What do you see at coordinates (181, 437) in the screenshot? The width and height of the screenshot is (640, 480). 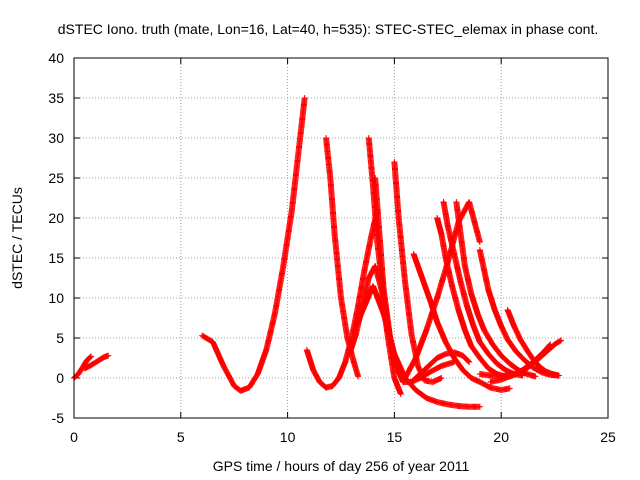 I see `x-tick-label: 5` at bounding box center [181, 437].